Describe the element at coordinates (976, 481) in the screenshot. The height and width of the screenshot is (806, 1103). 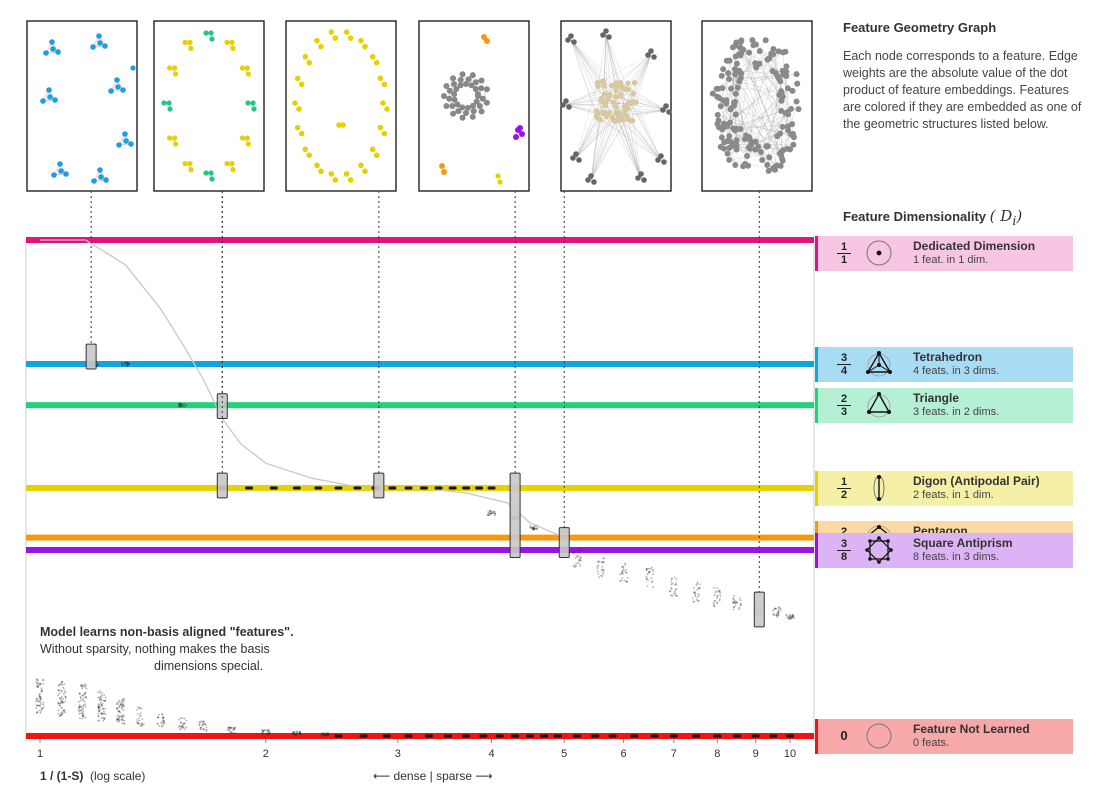
I see `legend-name: Digon (Antipodal Pair)` at that location.